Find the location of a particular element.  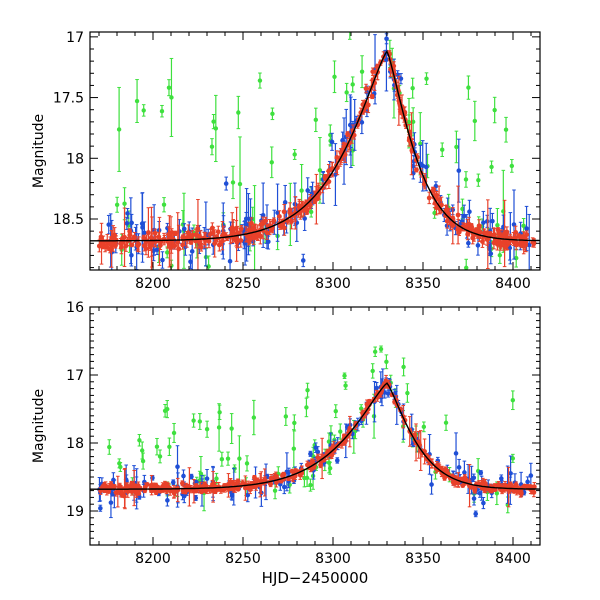

y-tick-label: 17.5 is located at coordinates (68, 99).